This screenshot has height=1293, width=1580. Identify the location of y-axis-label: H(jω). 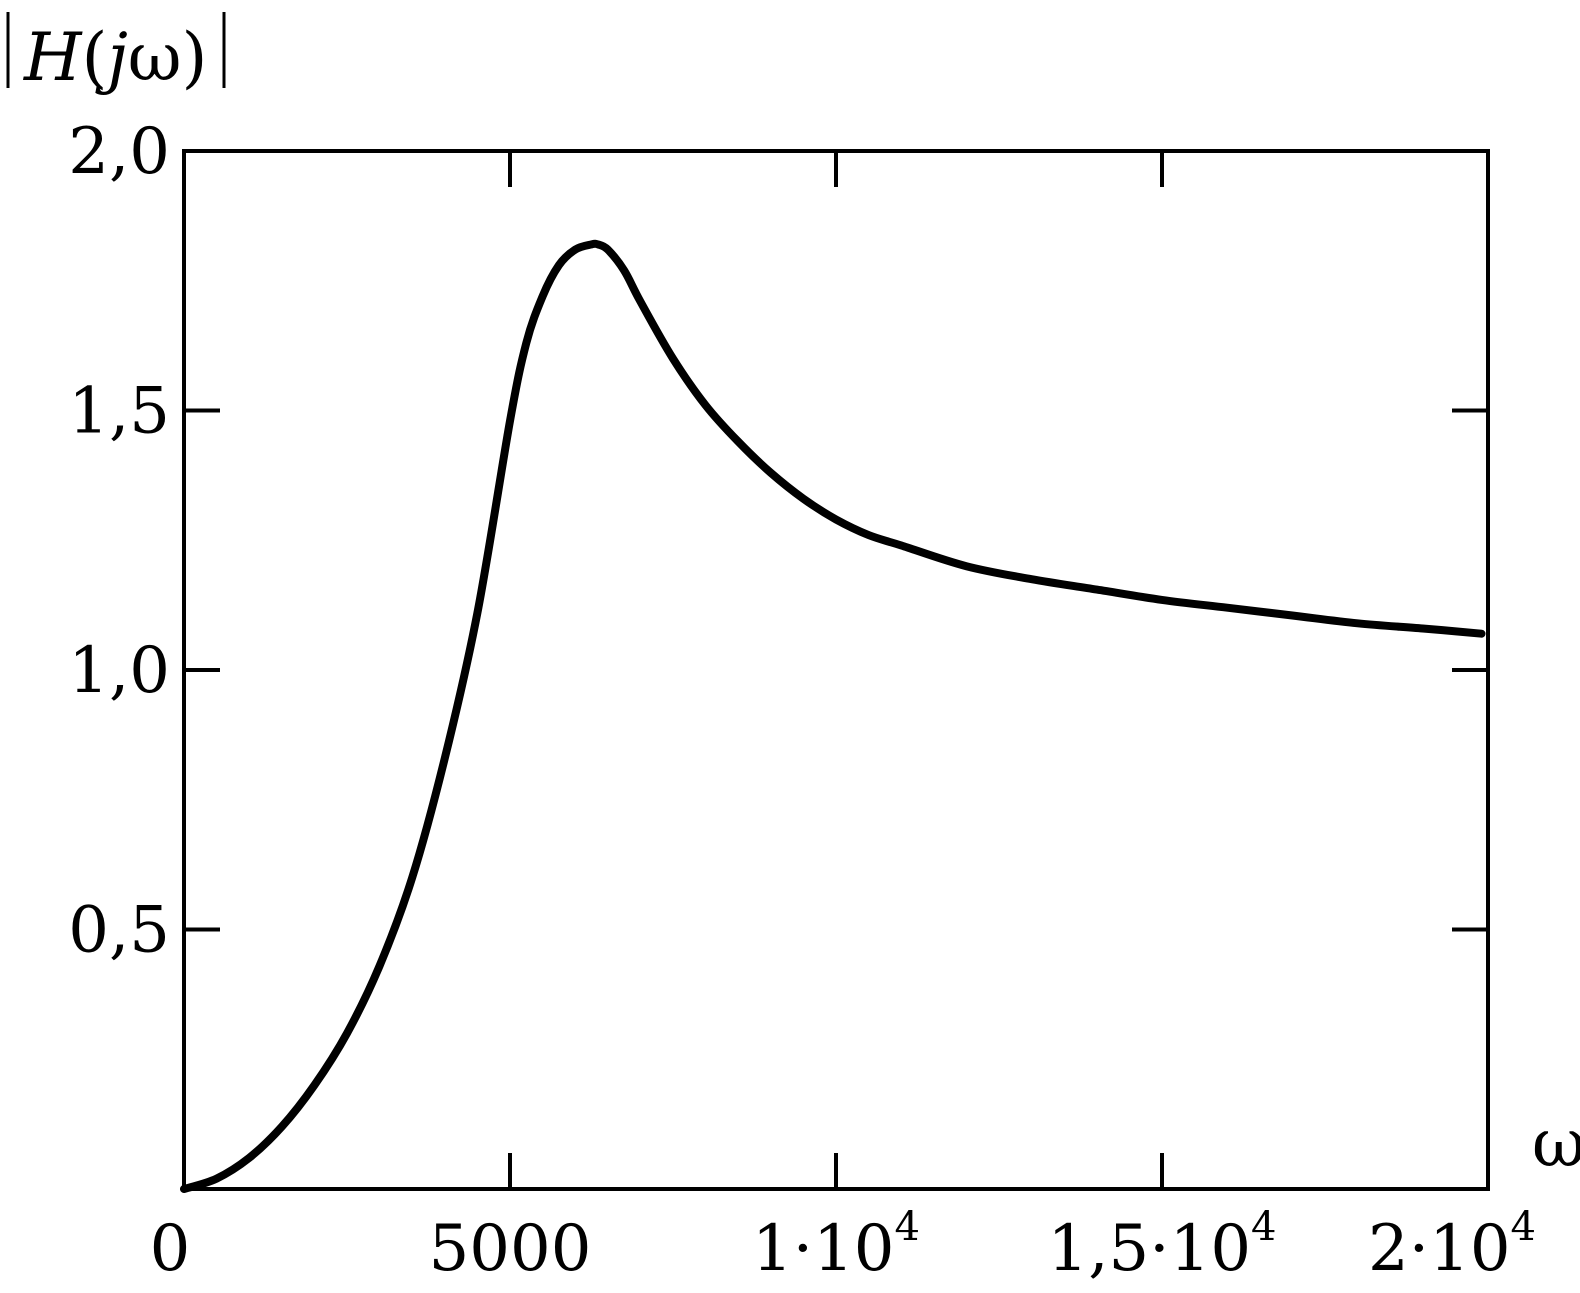
(116, 54).